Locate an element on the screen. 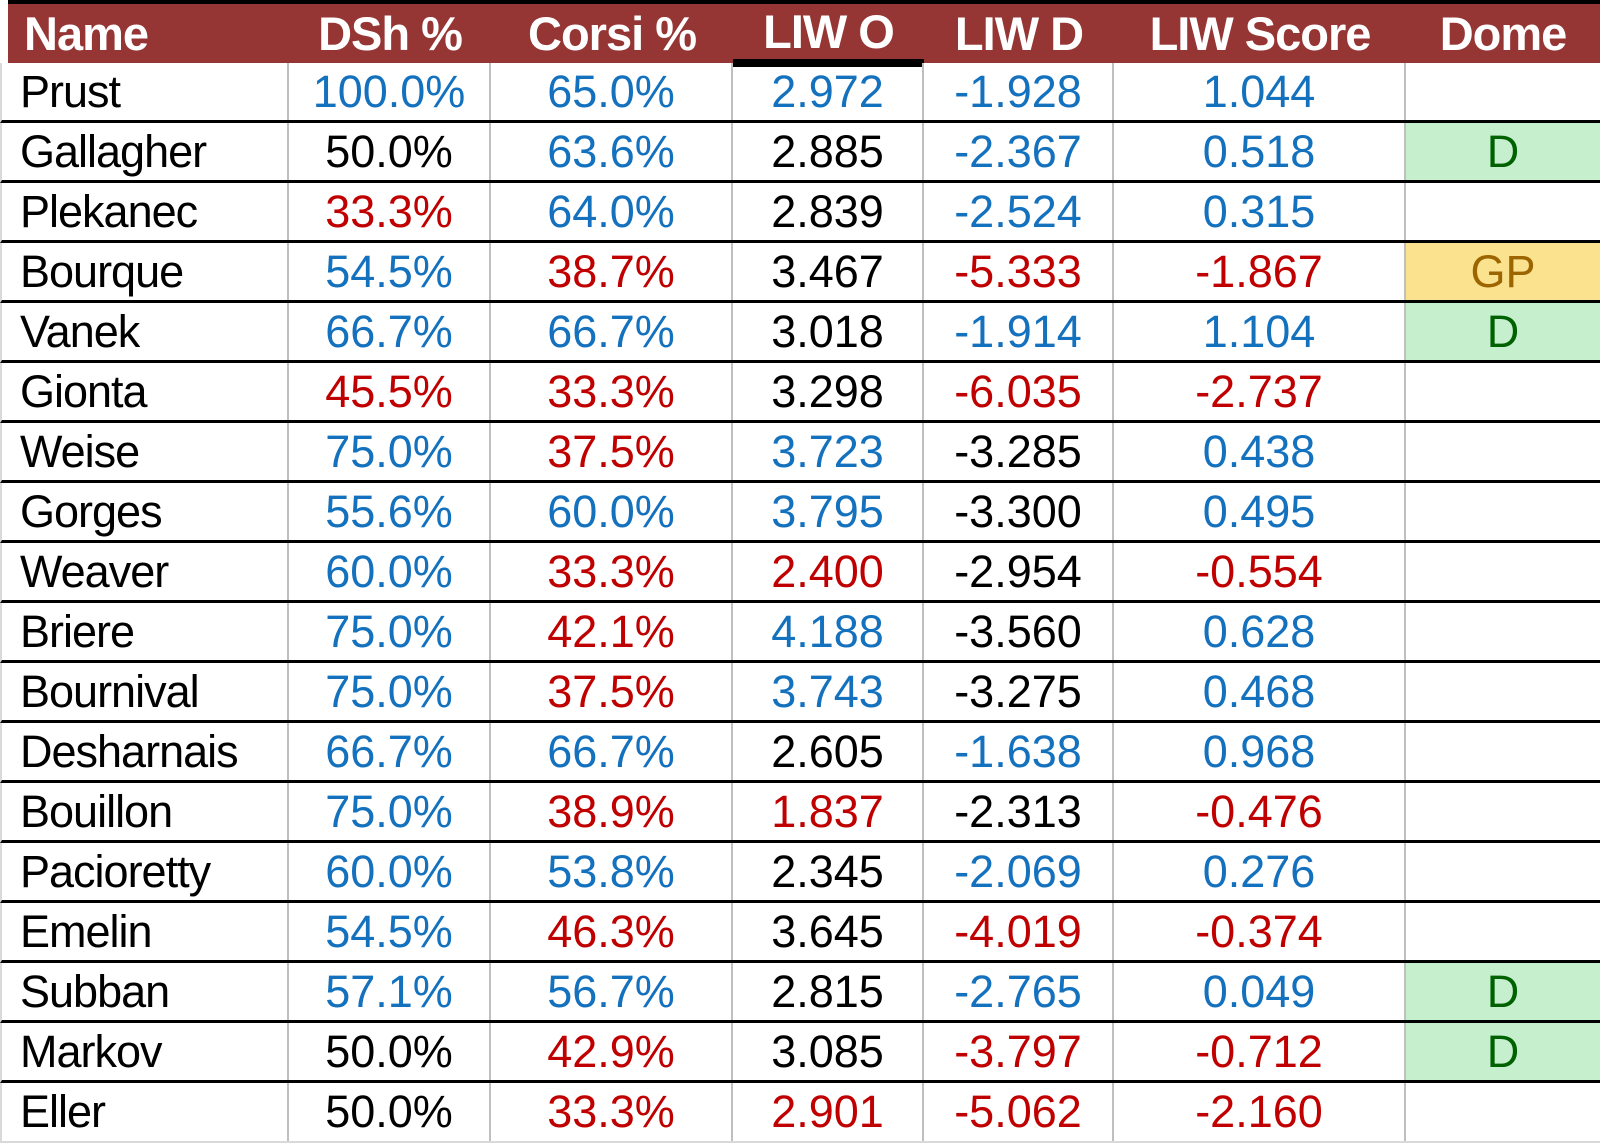 This screenshot has width=1600, height=1146. liw-score-cell: -2.737 is located at coordinates (1260, 391).